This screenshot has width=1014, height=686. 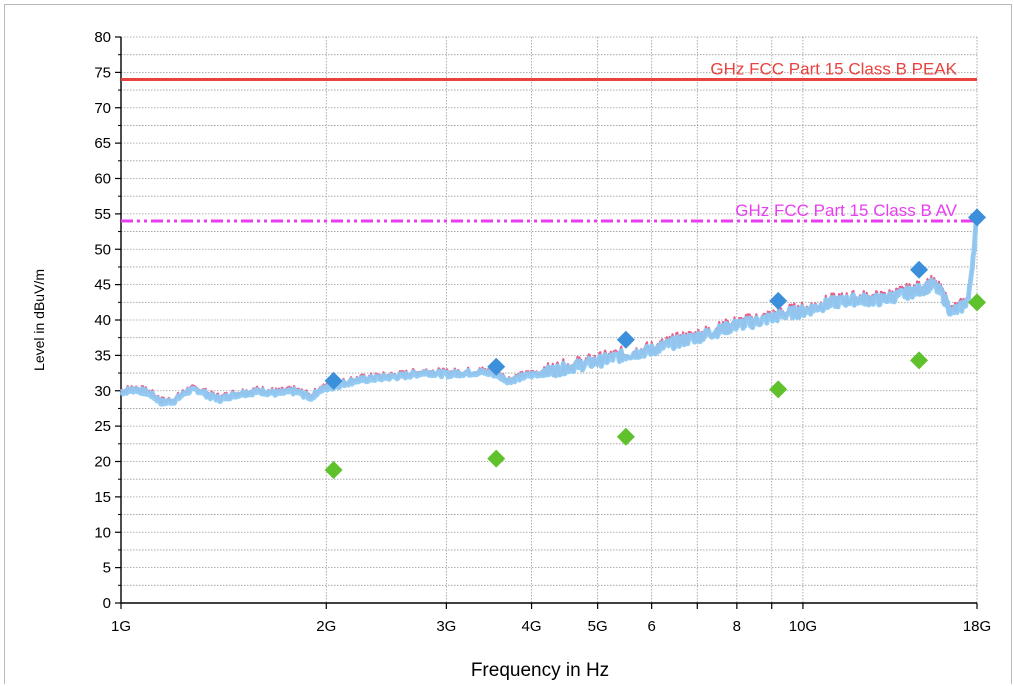 I want to click on x-tick-label: 3G, so click(x=446, y=626).